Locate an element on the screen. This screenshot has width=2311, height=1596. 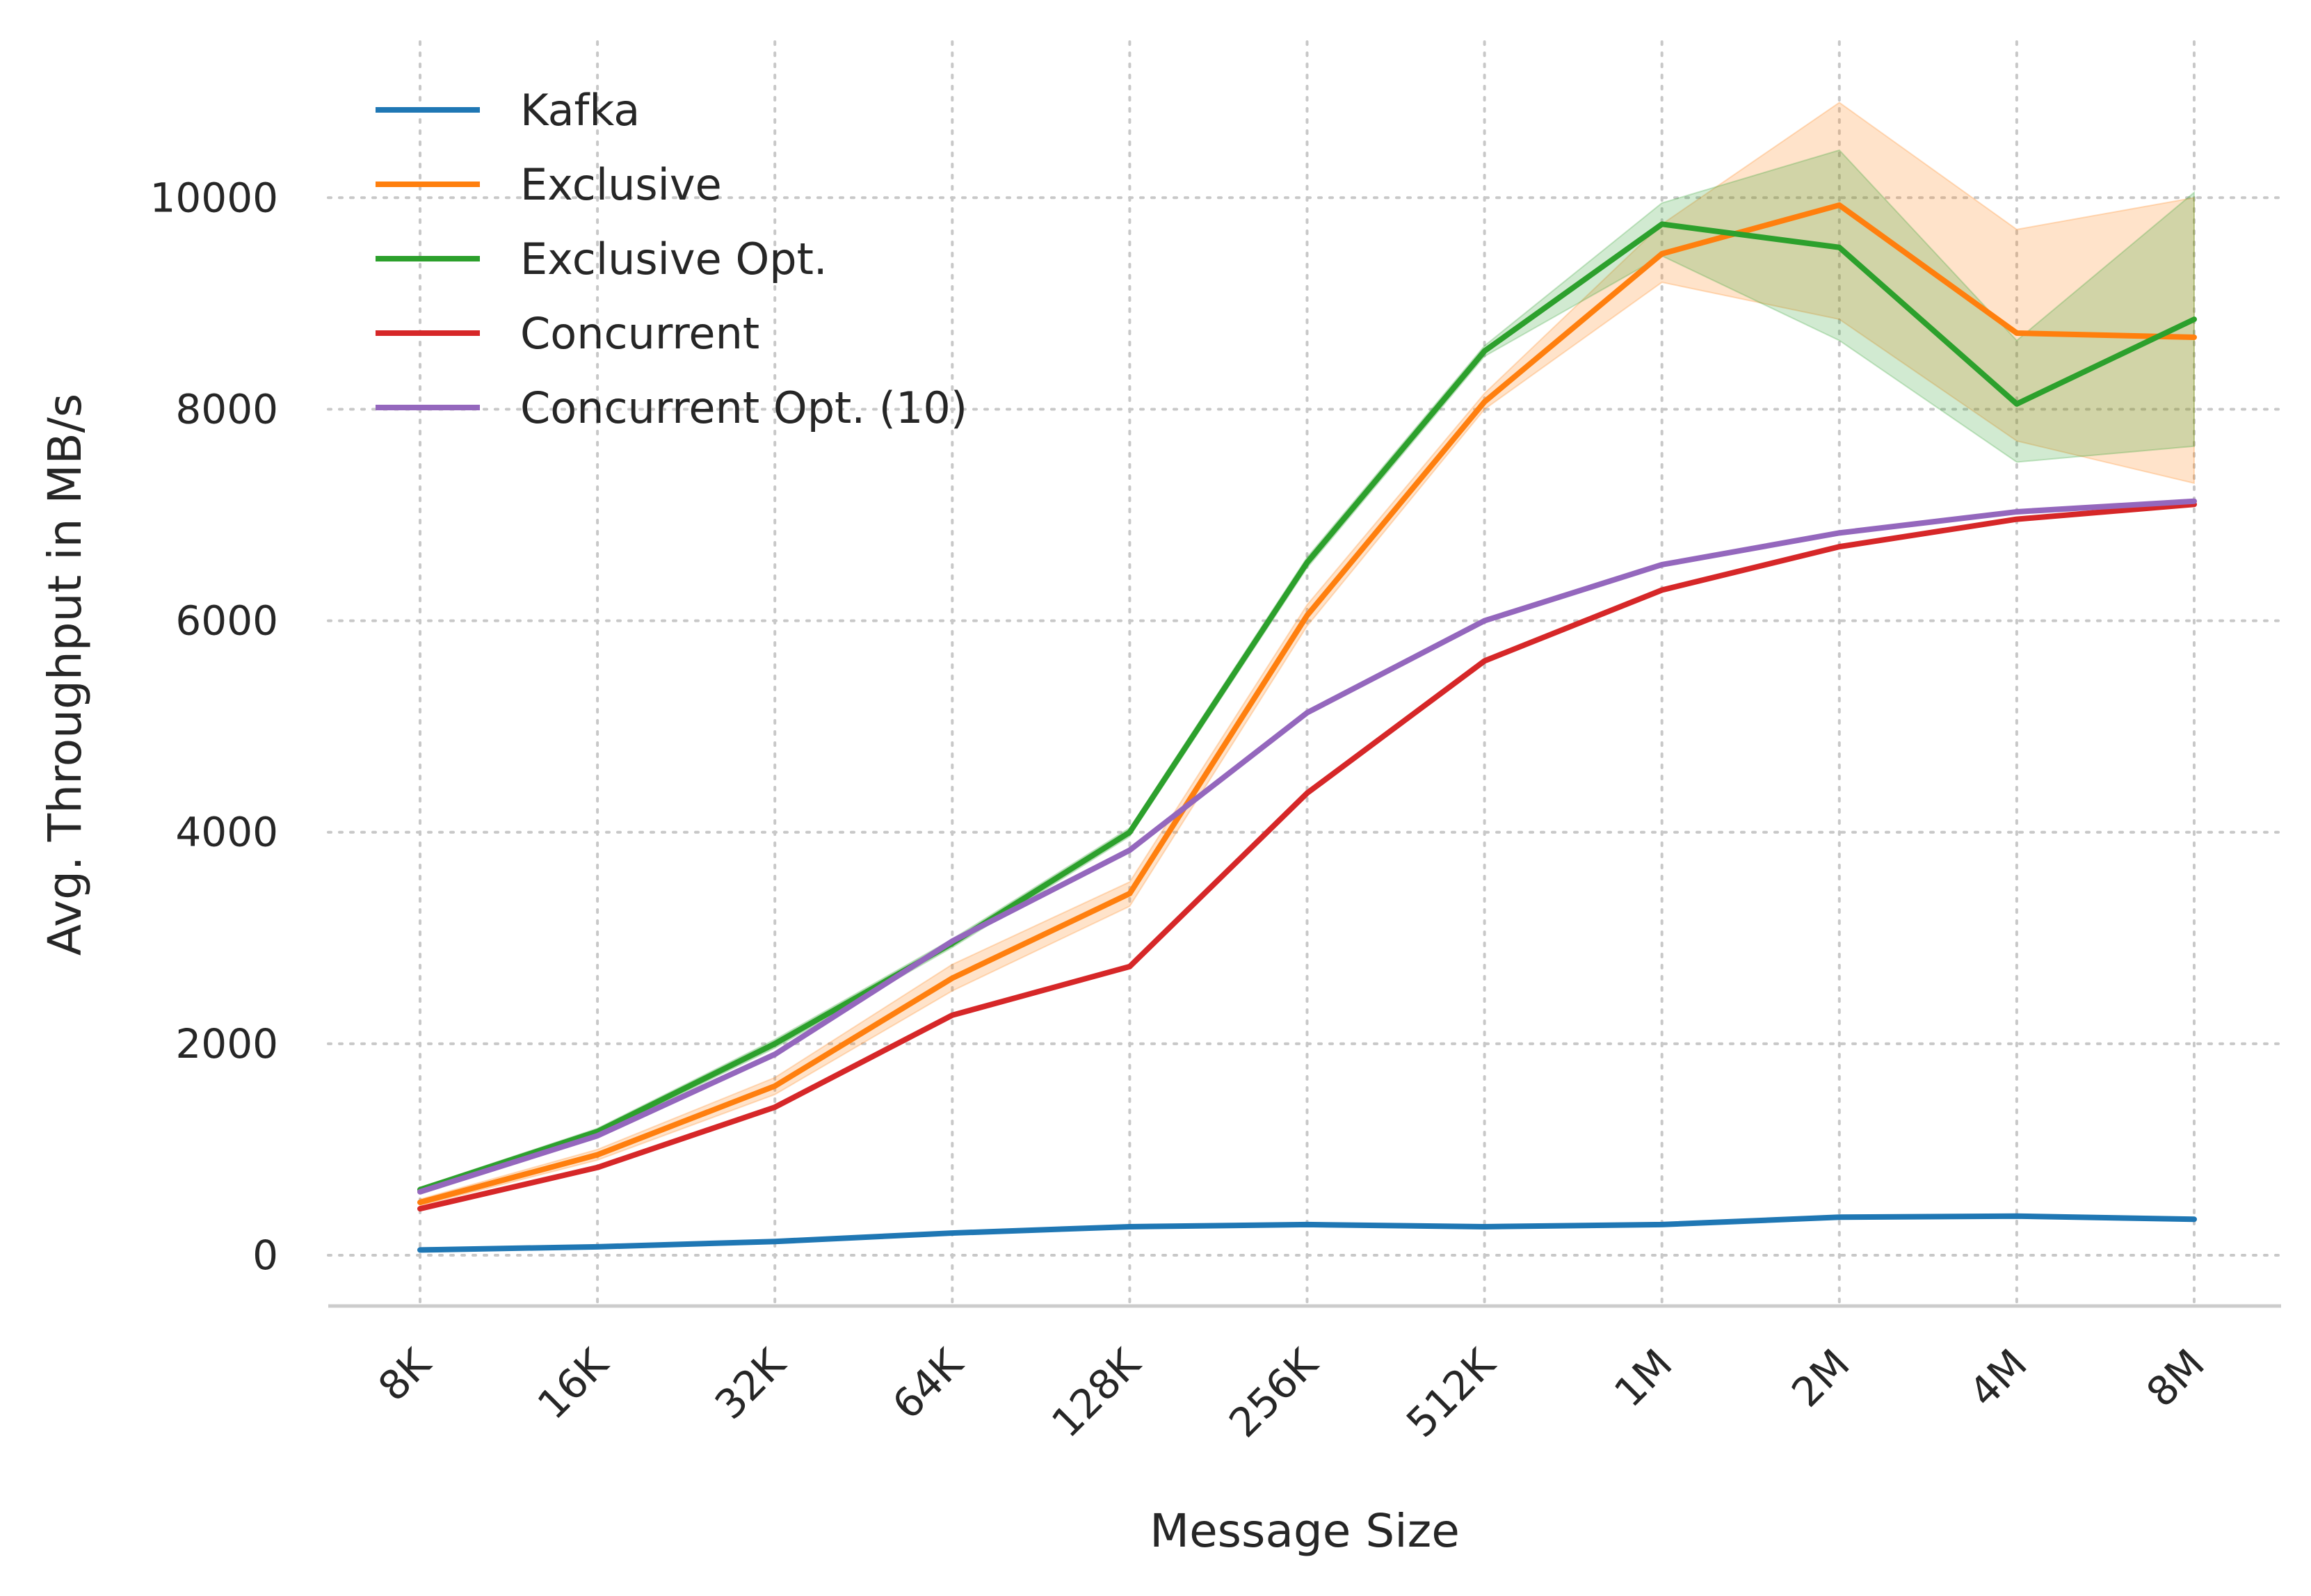
x-tick-labels: 8K 16K 32K 64K 128K 256K 512K 1M 2M 4M 8M is located at coordinates (1291, 1392).